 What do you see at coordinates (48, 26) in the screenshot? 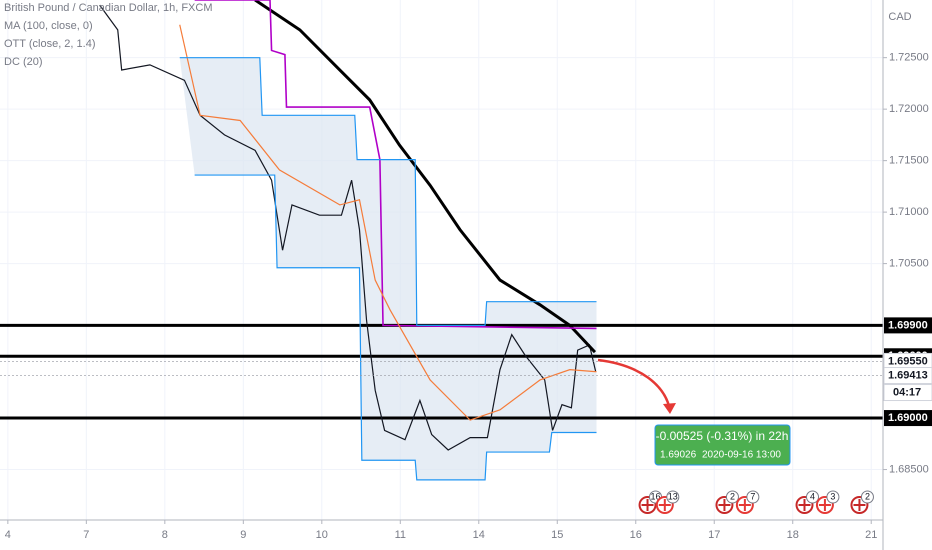
I see `legend-entry: MA (100, close, 0)` at bounding box center [48, 26].